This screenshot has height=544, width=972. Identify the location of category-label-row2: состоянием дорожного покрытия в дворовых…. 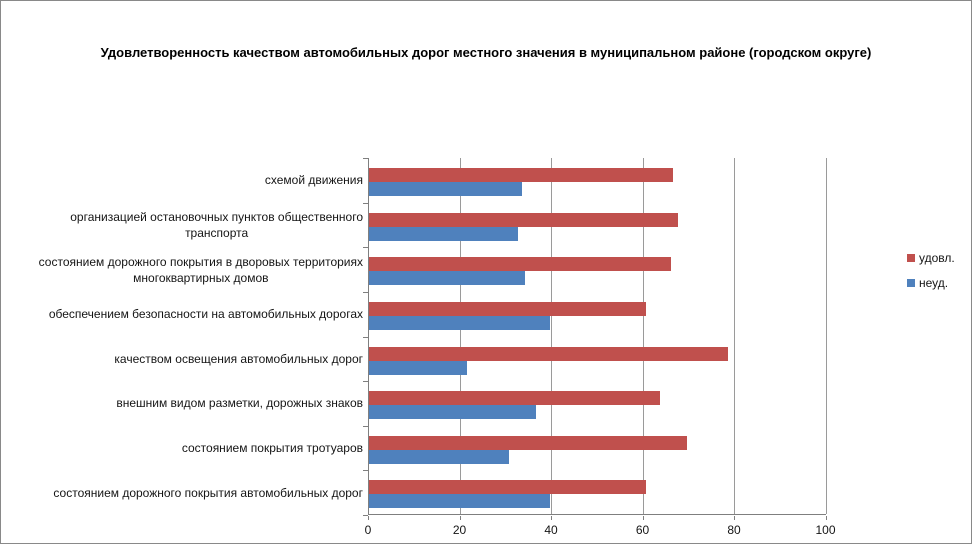
(182, 269).